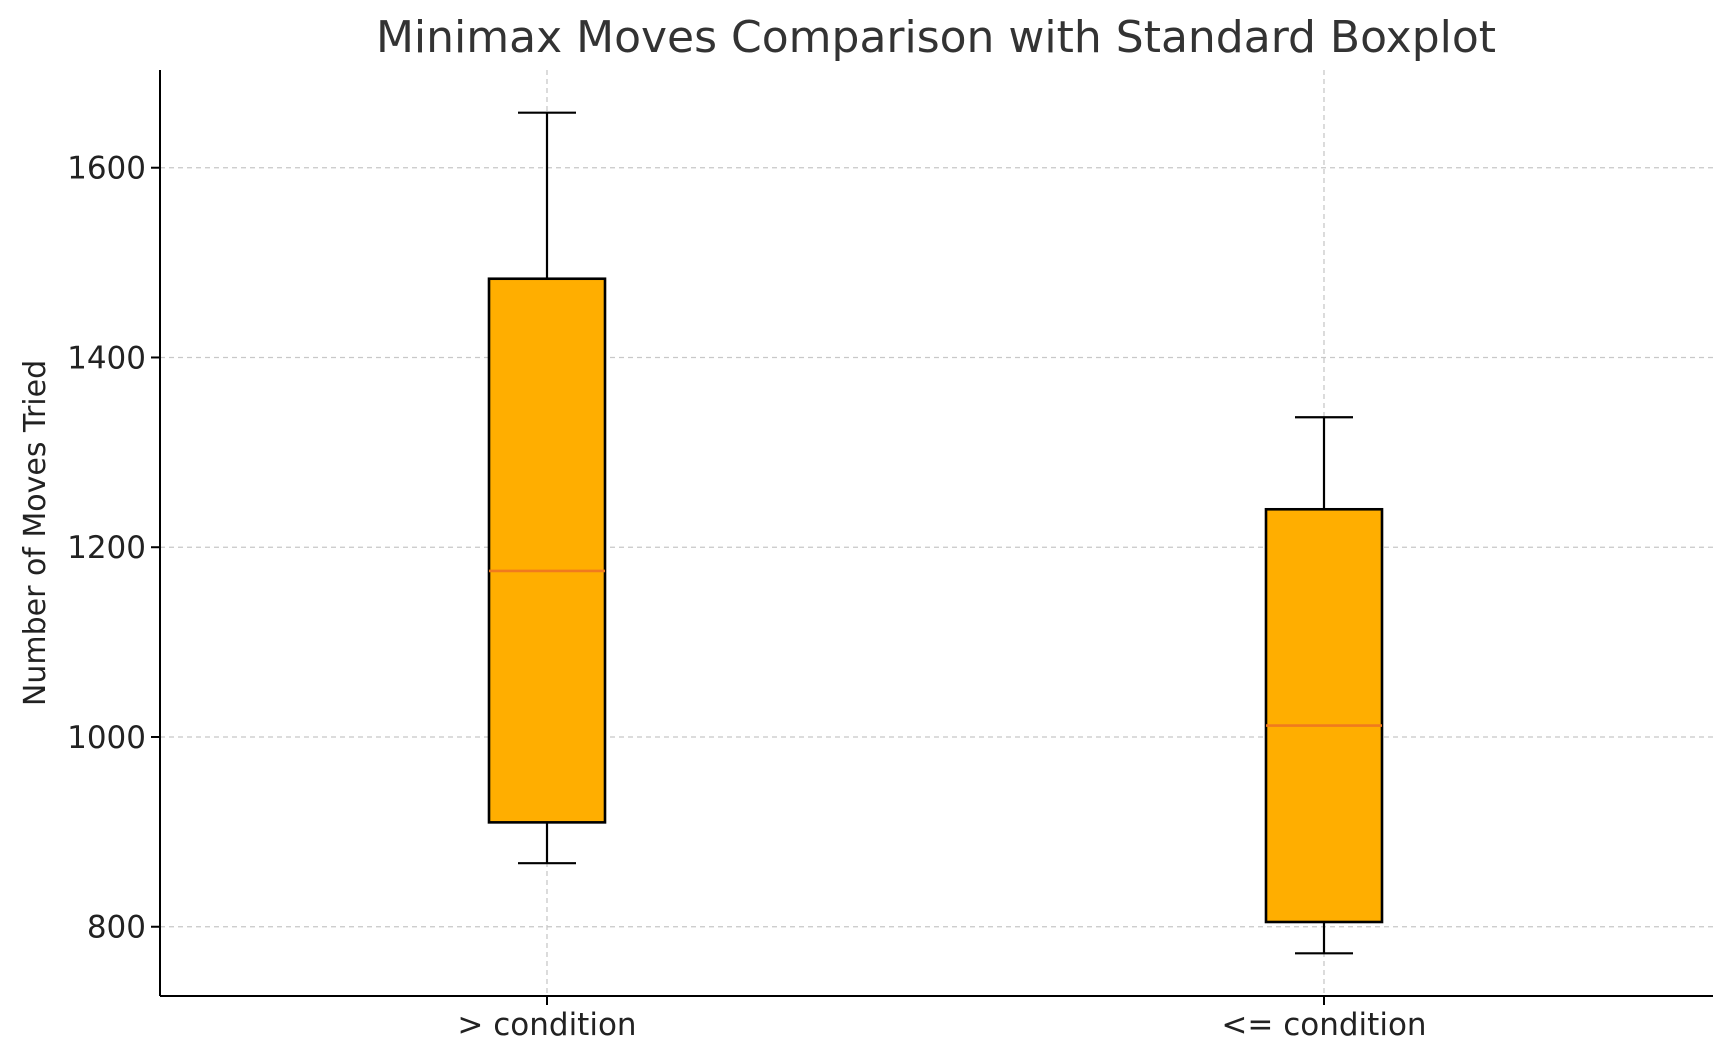  What do you see at coordinates (106, 738) in the screenshot?
I see `y-tick-label: 1000` at bounding box center [106, 738].